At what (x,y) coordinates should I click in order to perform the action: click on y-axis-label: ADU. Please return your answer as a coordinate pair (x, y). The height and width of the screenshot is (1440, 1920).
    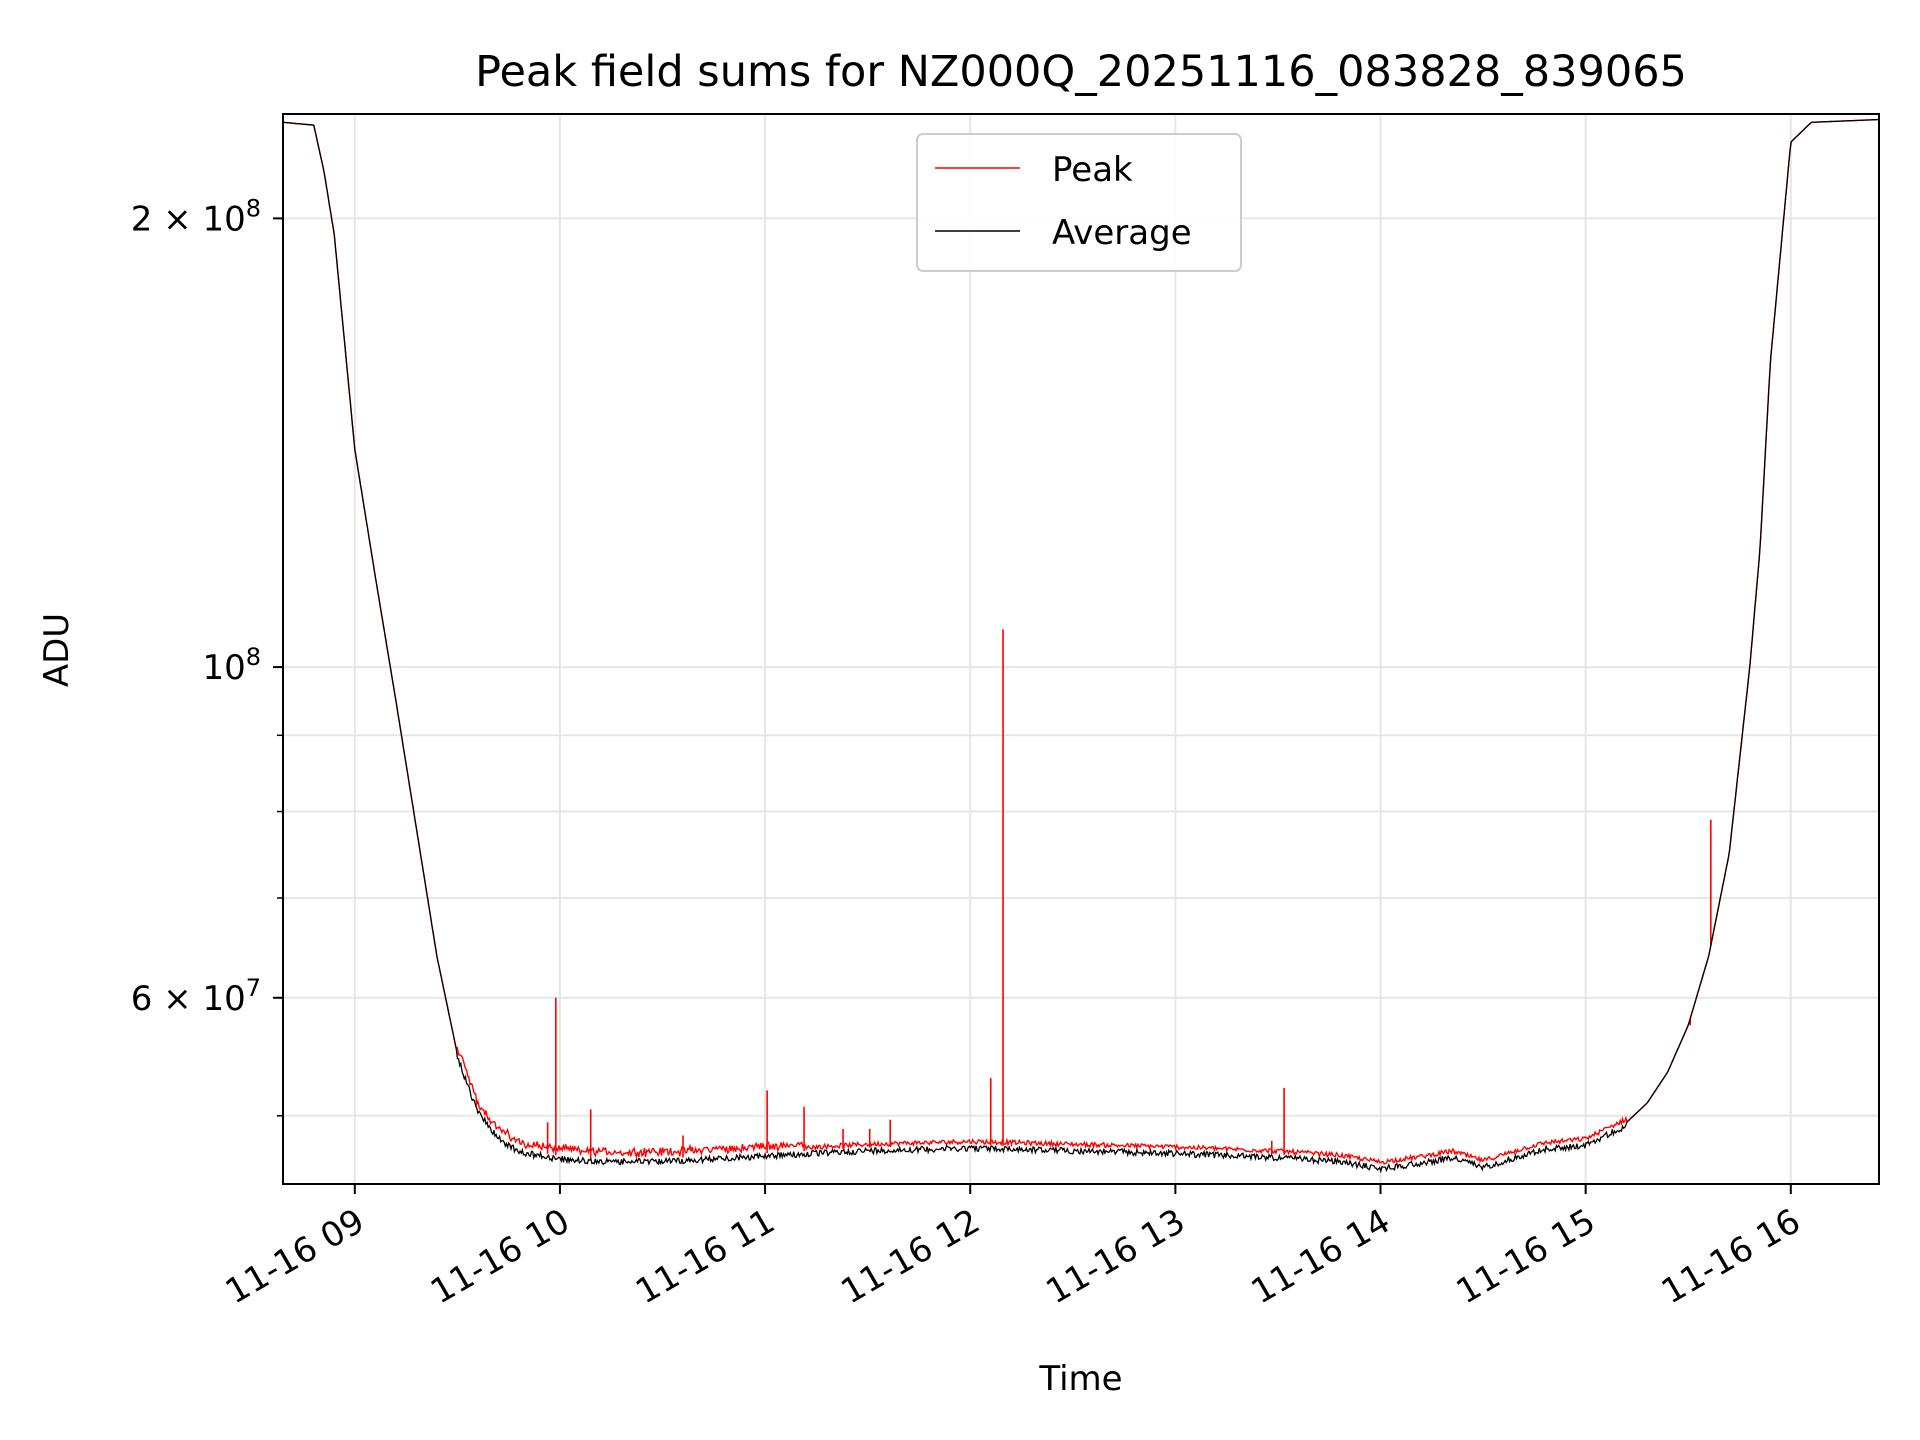
    Looking at the image, I should click on (57, 650).